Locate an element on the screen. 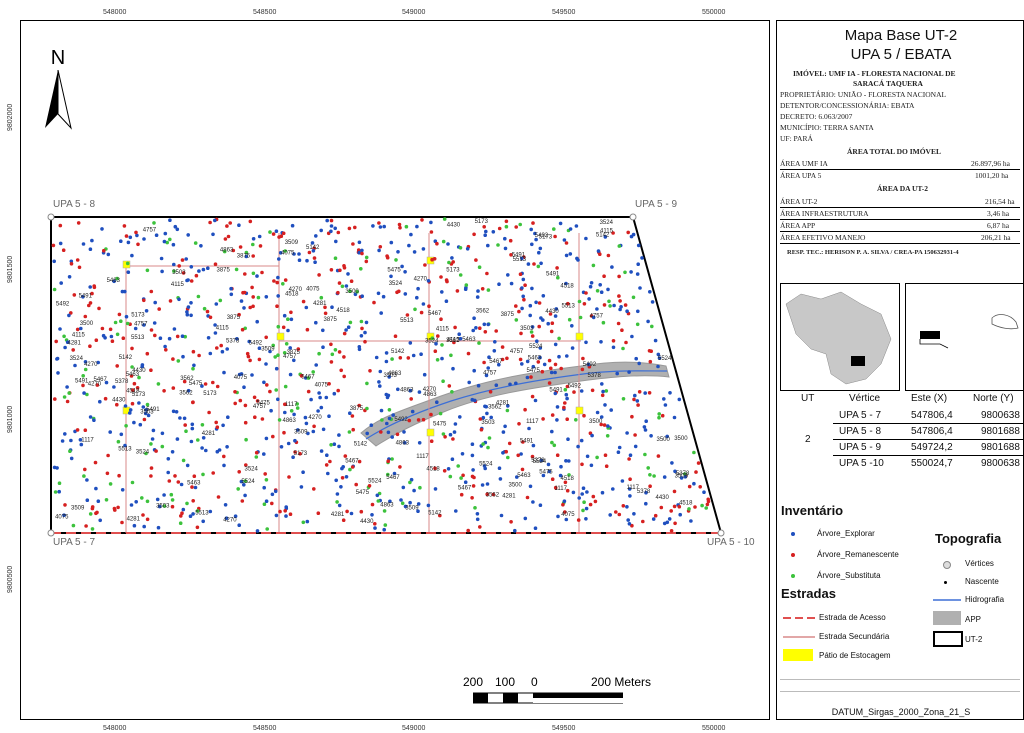 Image resolution: width=1024 pixels, height=733 pixels. tree-number-label: 4518 is located at coordinates (343, 311).